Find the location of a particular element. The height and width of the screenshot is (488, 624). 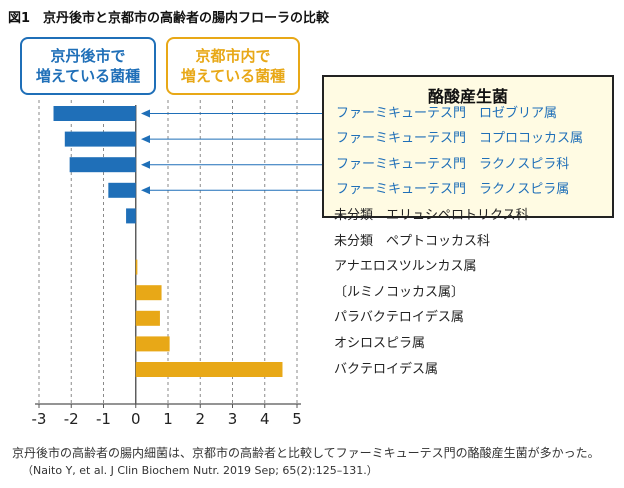

figure-title: 図1 京丹後市と京都市の高齢者の腸内フローラの比較 is located at coordinates (169, 18).